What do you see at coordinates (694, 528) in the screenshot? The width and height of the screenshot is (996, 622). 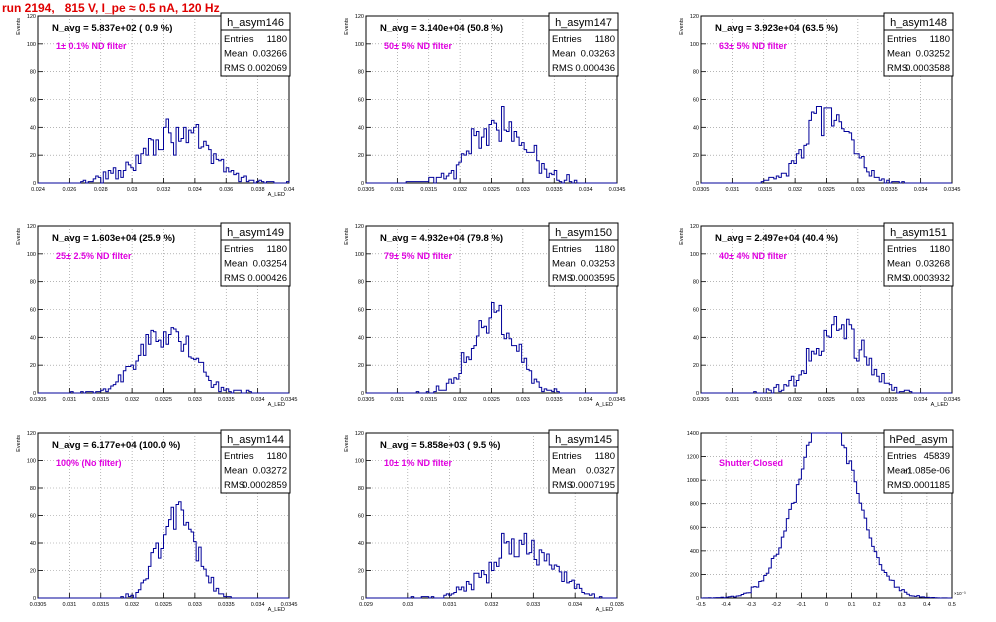 I see `y-tick-label: 600` at bounding box center [694, 528].